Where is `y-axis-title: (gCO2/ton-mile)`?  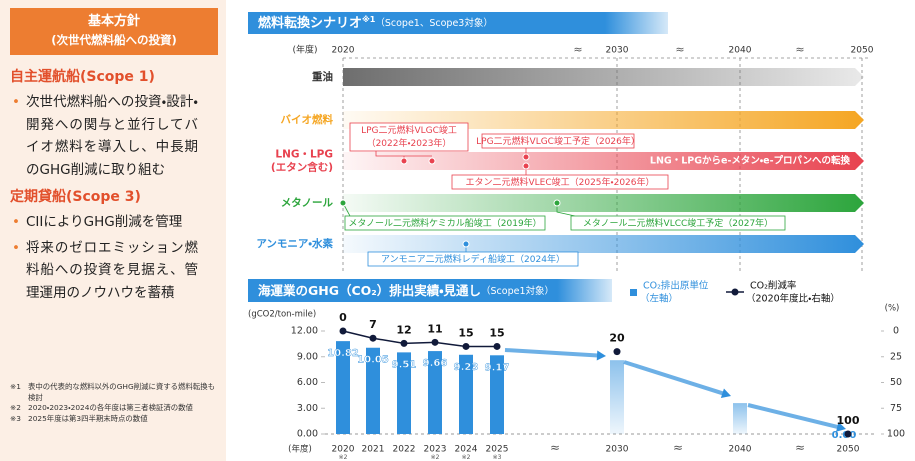 y-axis-title: (gCO2/ton-mile) is located at coordinates (282, 315).